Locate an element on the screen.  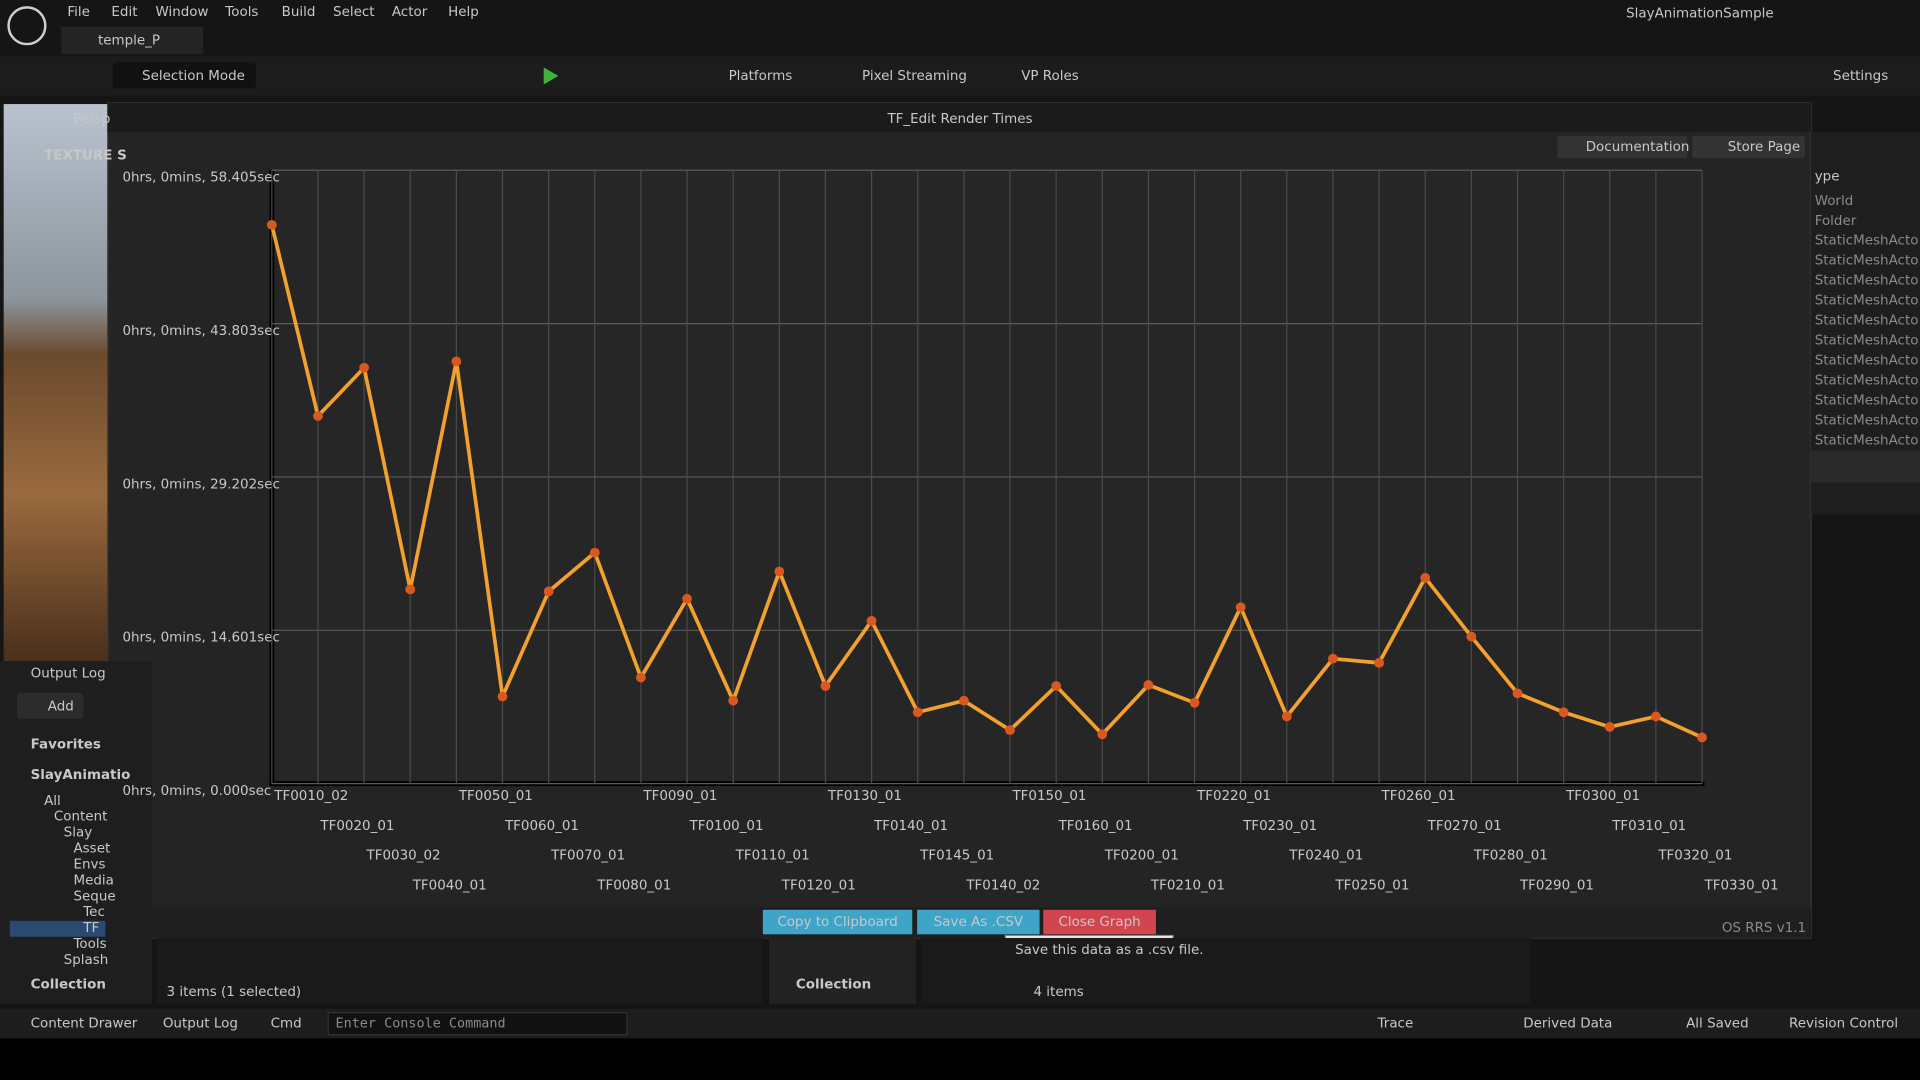
x-tick-label: TF0270_01 is located at coordinates (1464, 826).